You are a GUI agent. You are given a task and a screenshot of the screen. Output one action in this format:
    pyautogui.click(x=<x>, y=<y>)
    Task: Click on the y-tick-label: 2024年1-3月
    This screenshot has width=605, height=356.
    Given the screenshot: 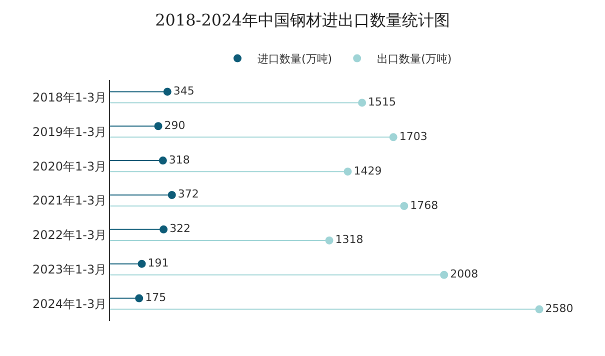 What is the action you would take?
    pyautogui.click(x=69, y=303)
    